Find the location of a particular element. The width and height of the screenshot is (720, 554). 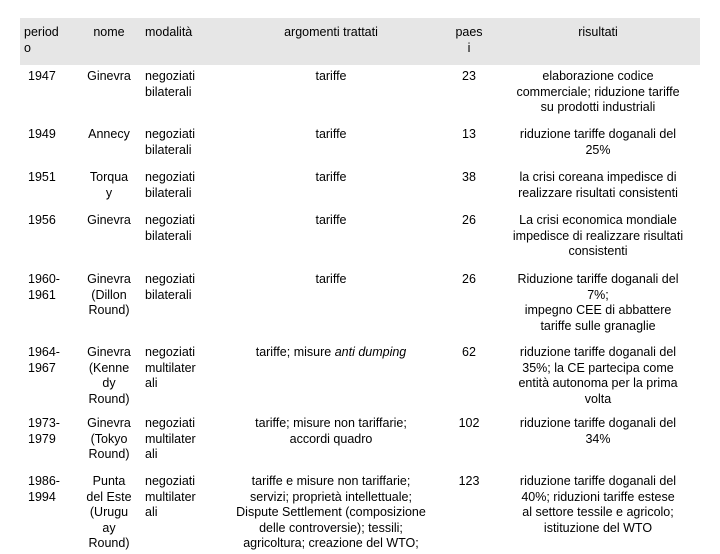

header-period: period o is located at coordinates (41, 40).